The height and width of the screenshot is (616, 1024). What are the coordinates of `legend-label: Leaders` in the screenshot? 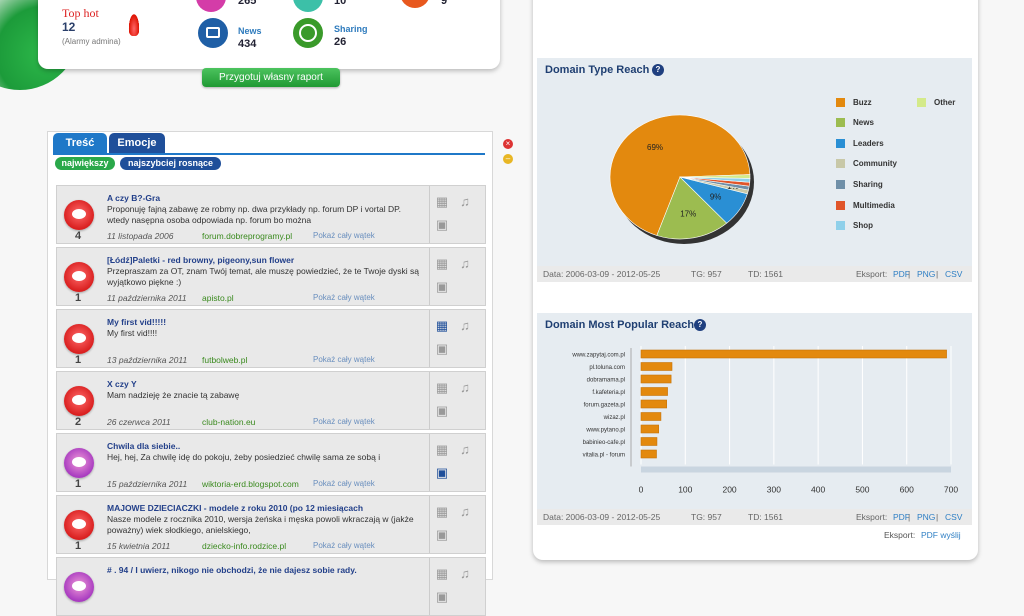 It's located at (868, 143).